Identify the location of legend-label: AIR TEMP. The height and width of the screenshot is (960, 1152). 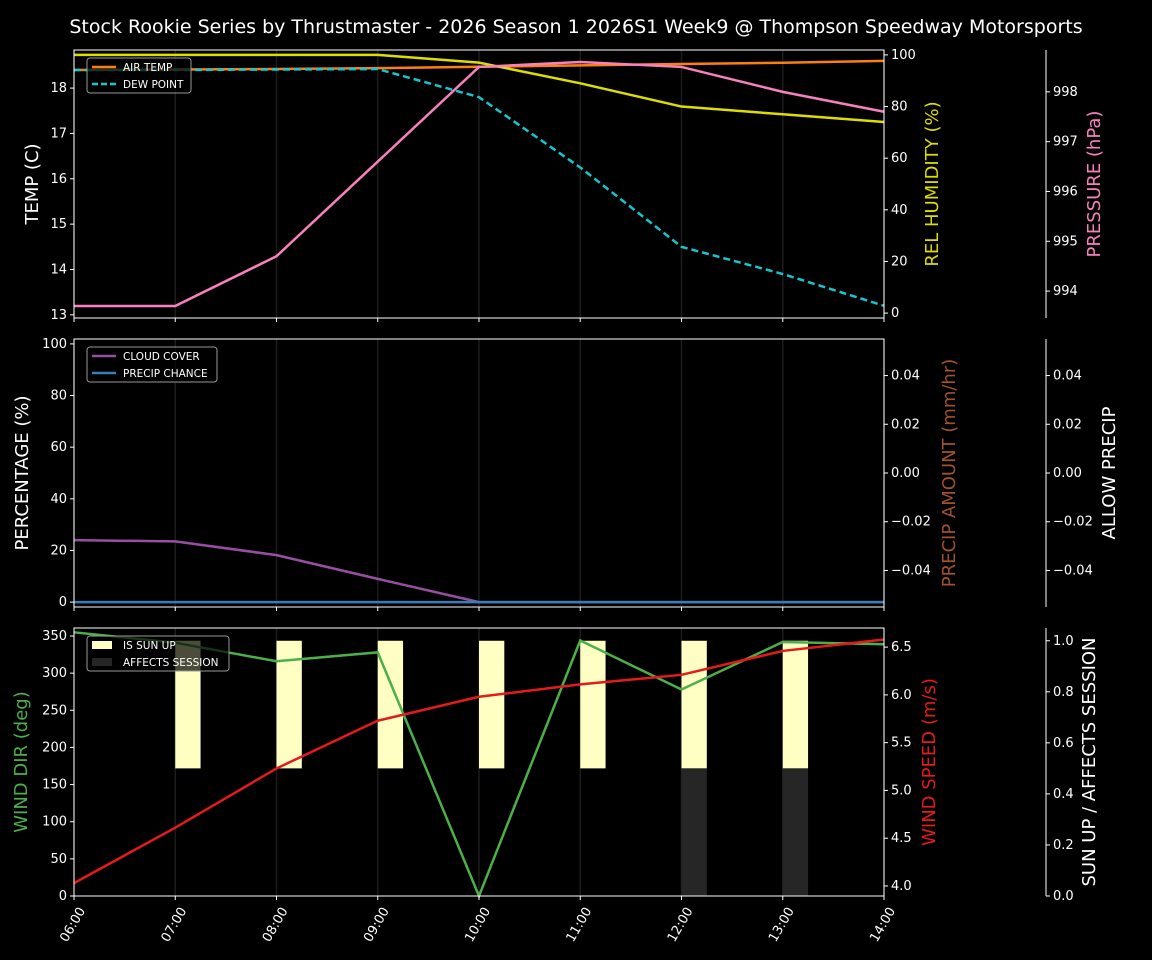
(147, 68).